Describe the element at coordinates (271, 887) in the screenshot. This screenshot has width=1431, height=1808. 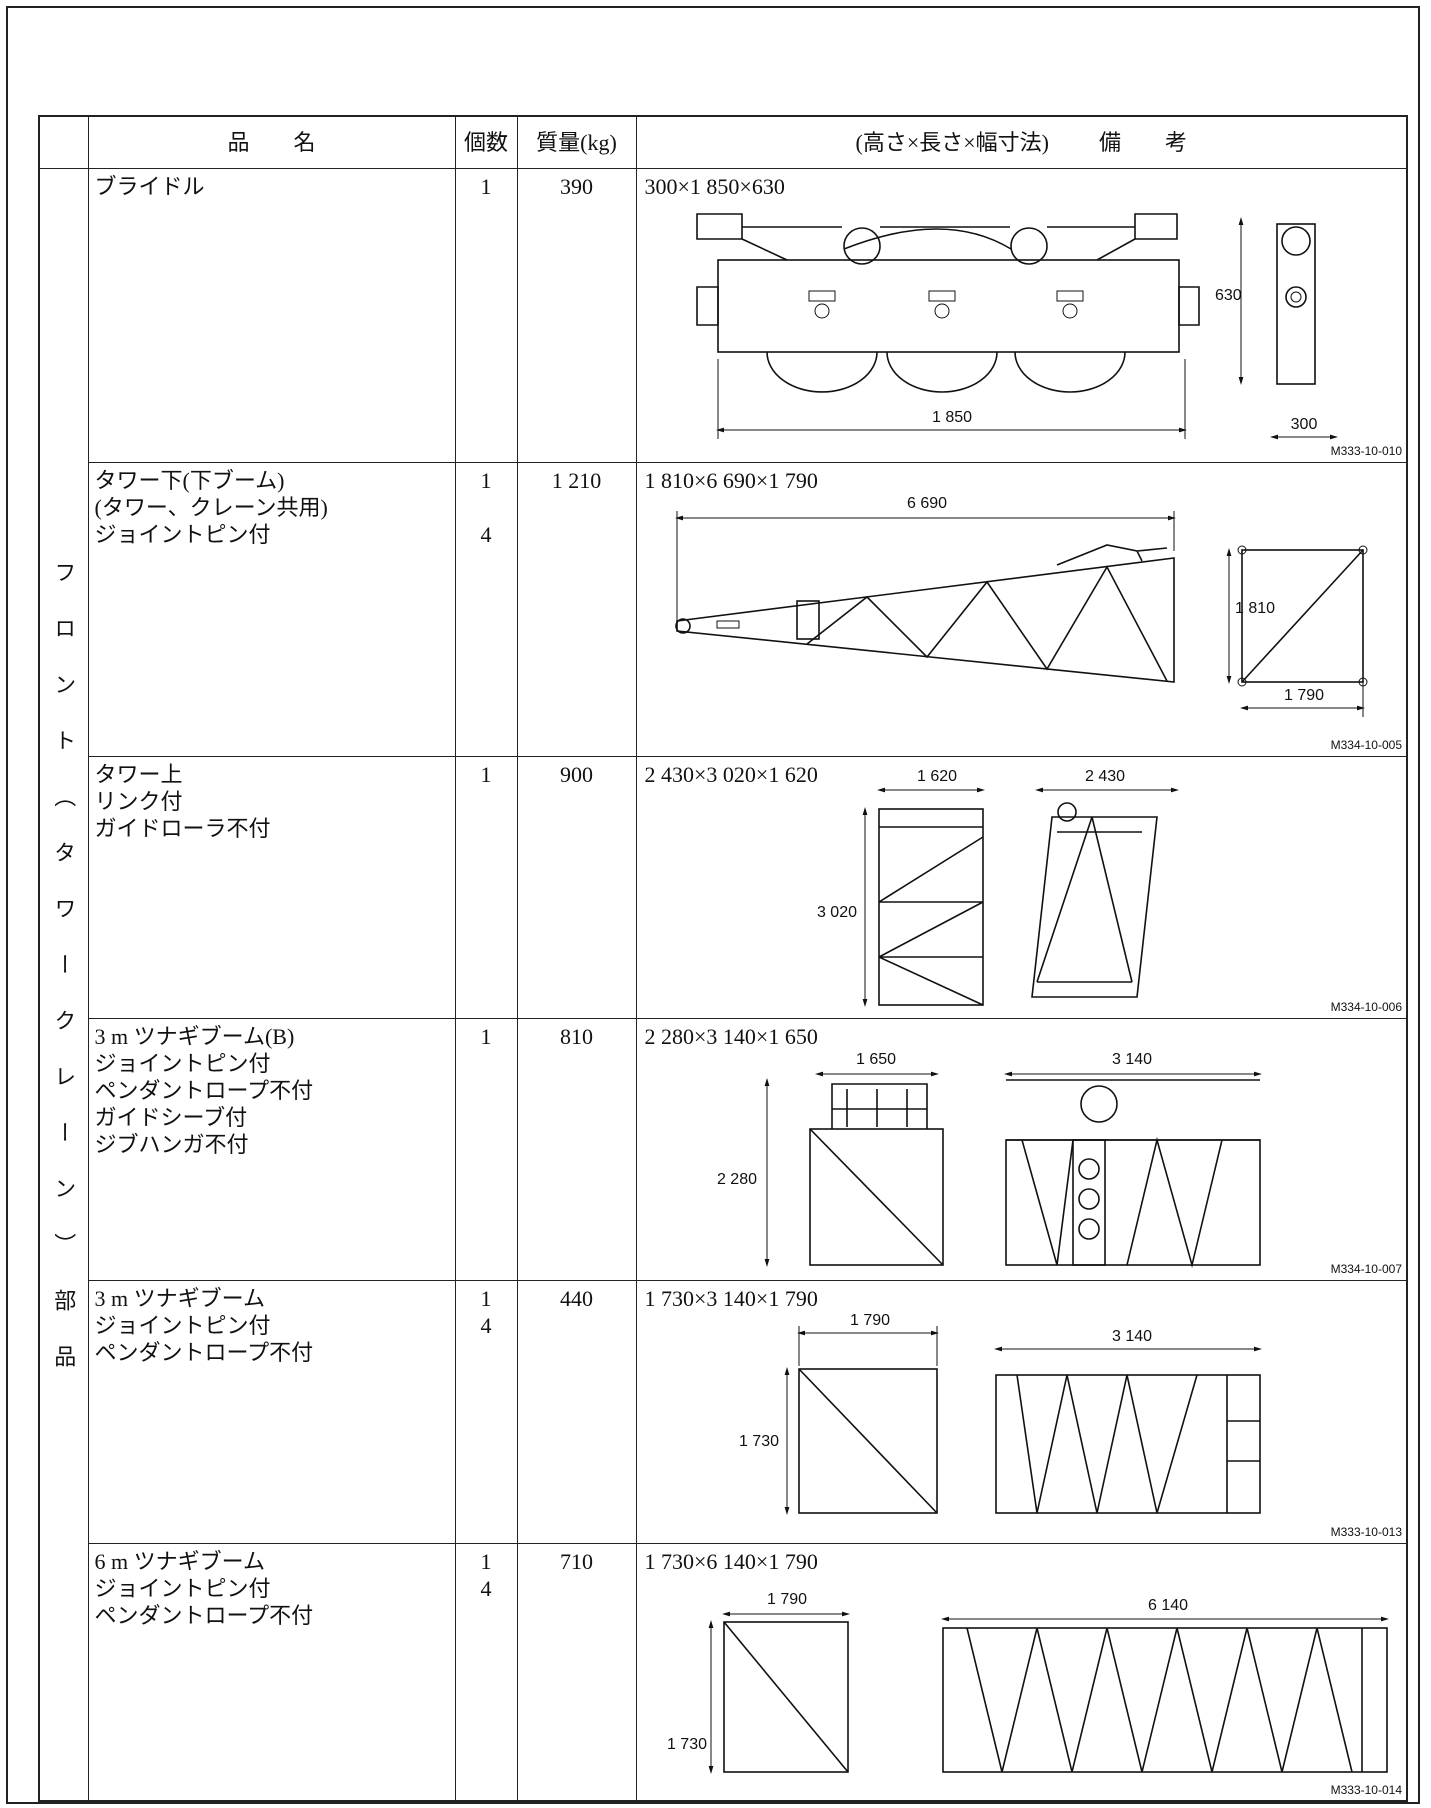
I see `name-cell: タワー上 リンク付 ガイドローラ不付` at that location.